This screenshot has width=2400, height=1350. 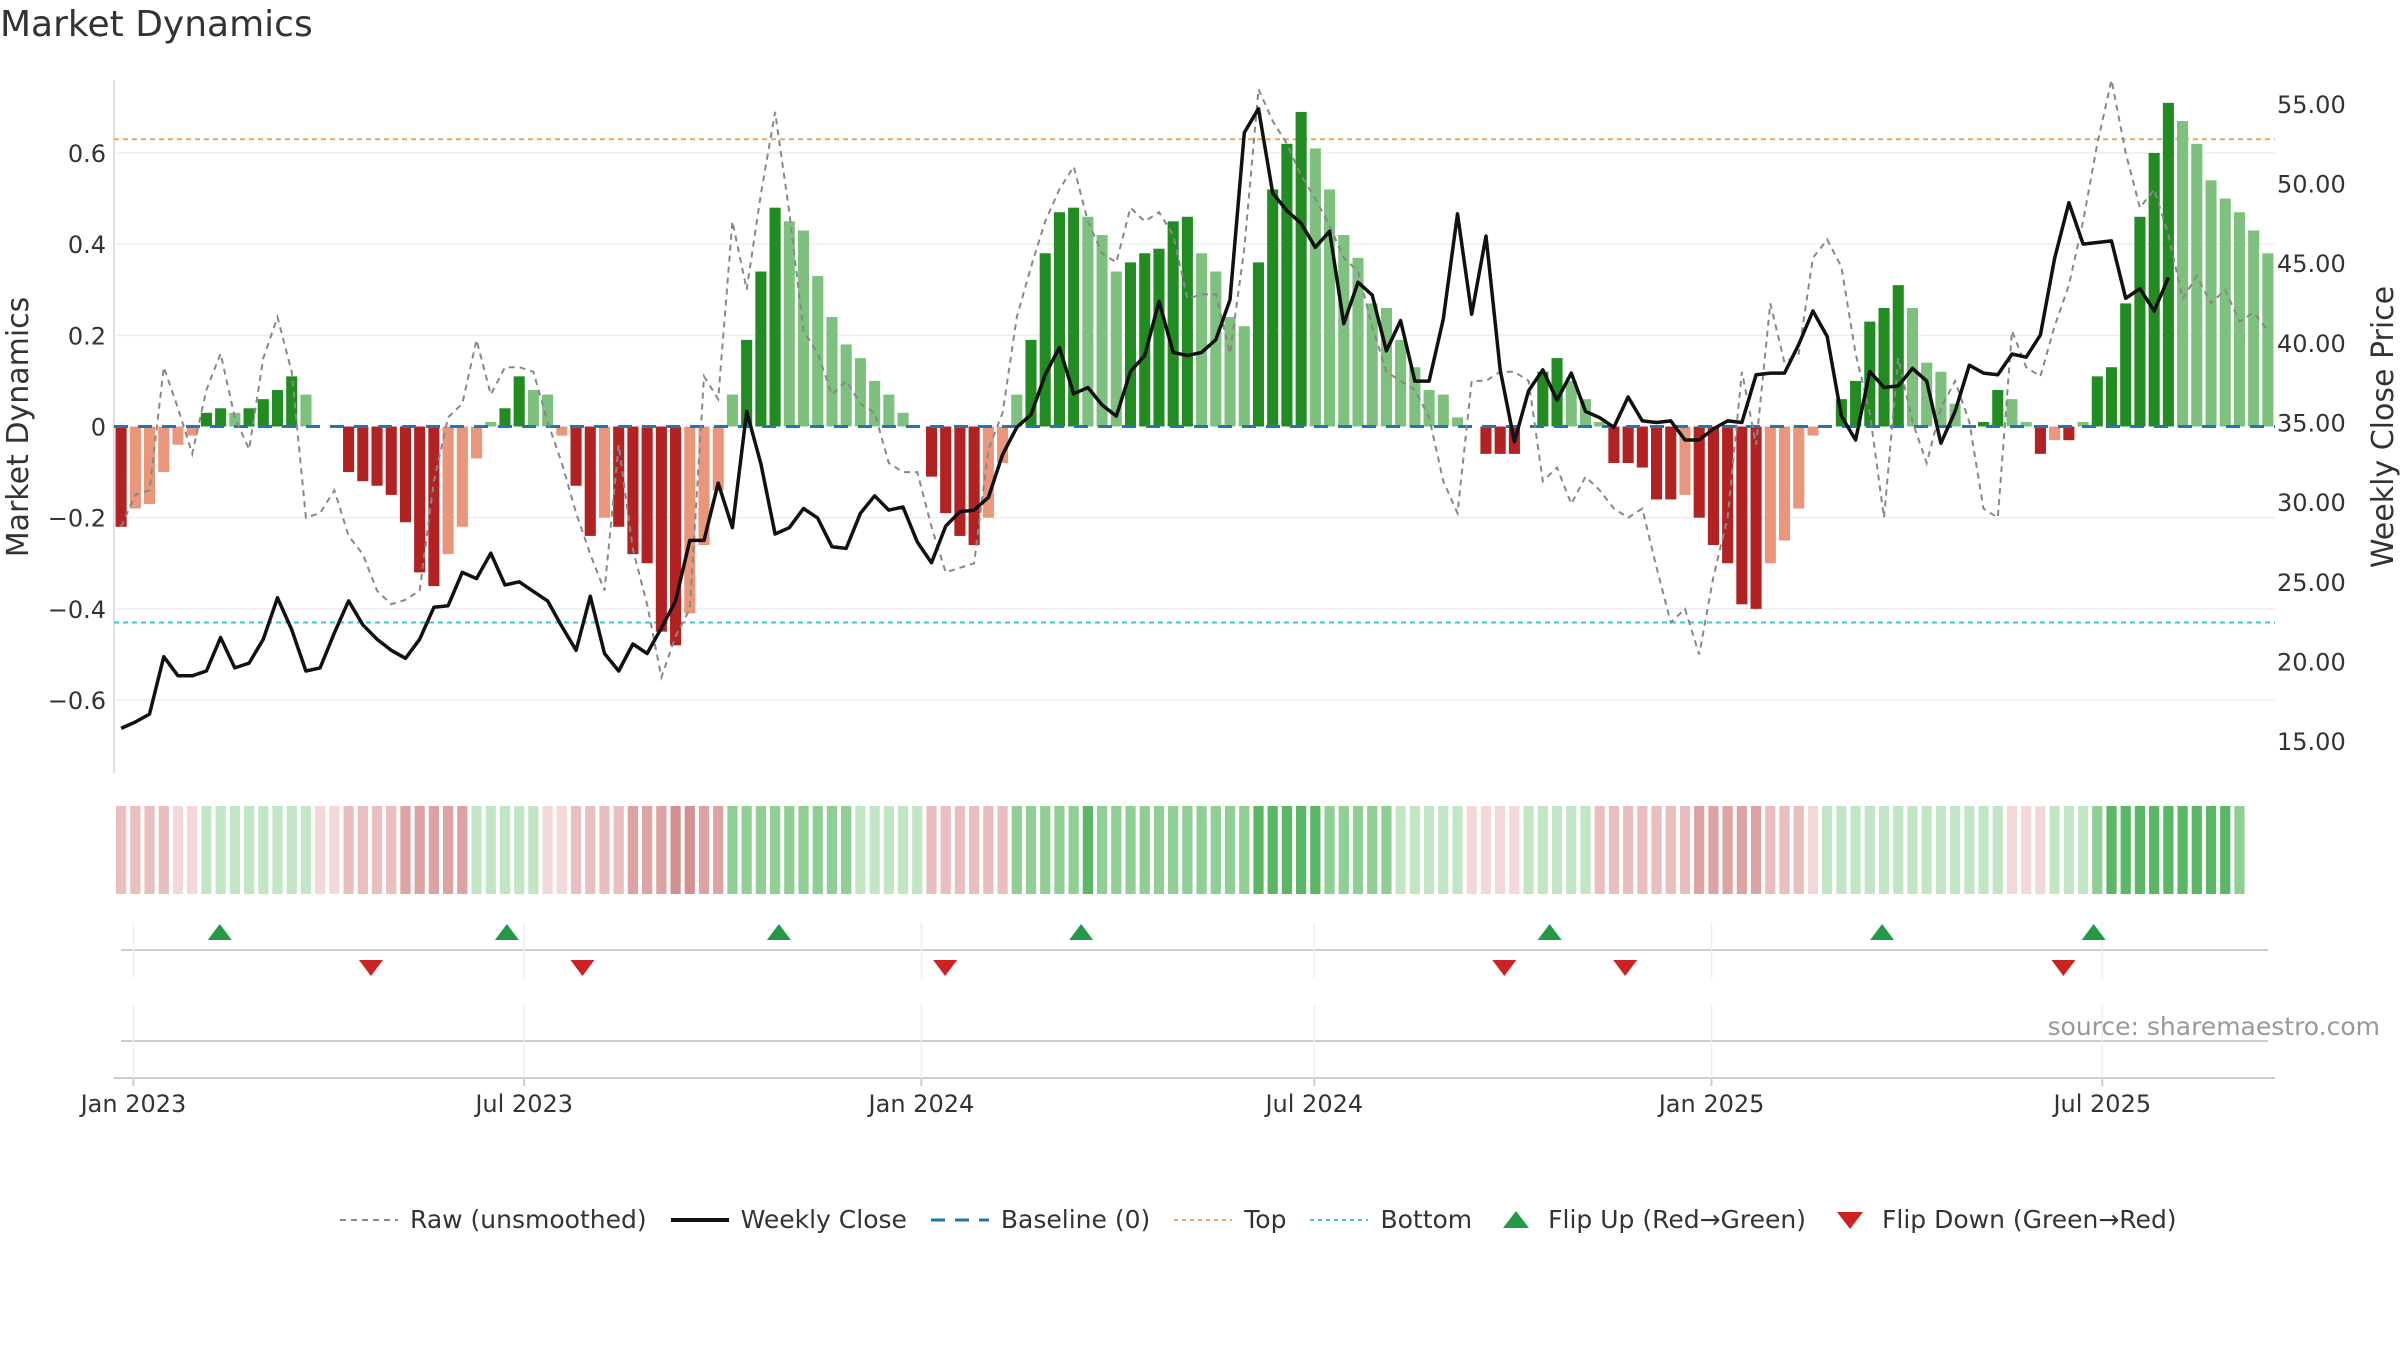 I want to click on left-tick-label: −0.2, so click(x=77, y=519).